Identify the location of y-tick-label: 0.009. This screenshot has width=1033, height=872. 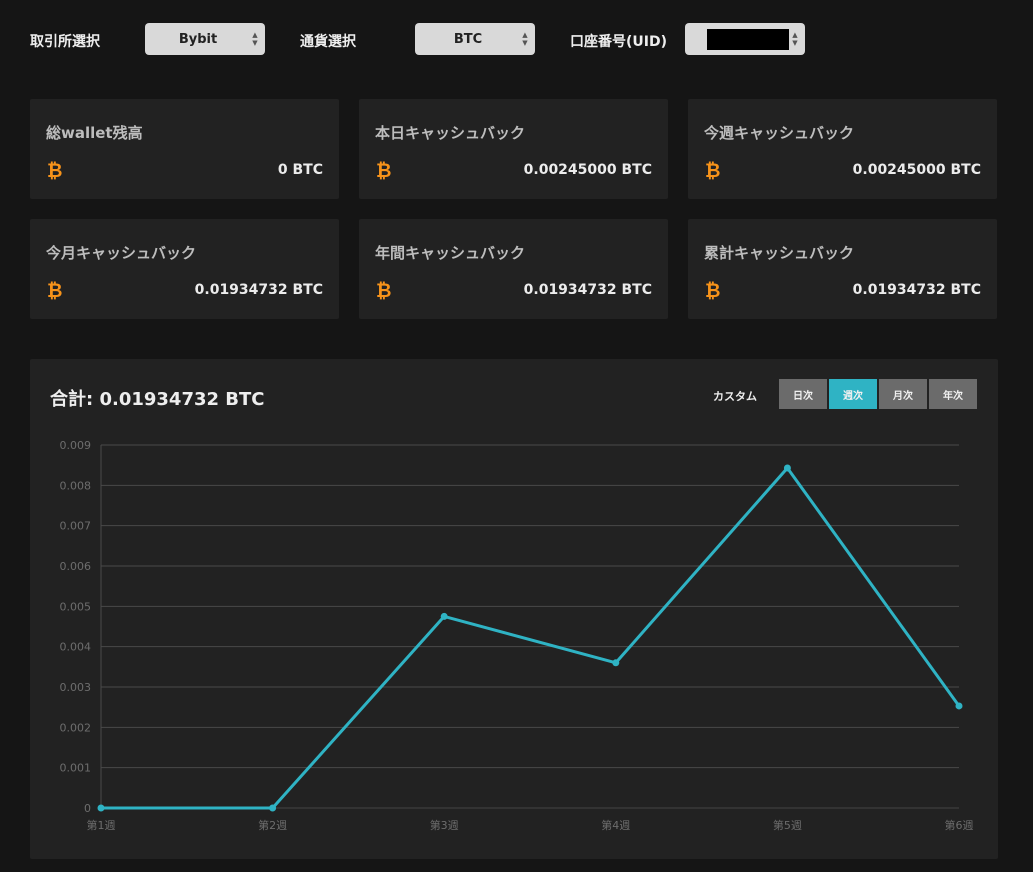
(76, 445).